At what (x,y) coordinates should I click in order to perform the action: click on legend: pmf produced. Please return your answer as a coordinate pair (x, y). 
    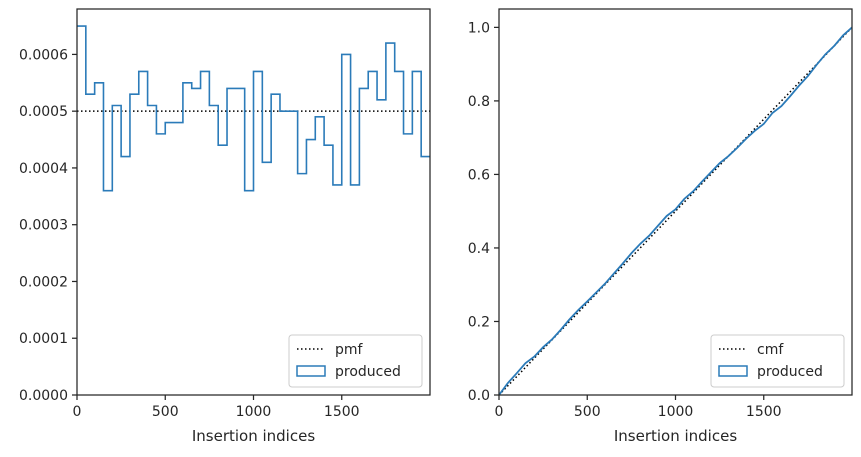
    Looking at the image, I should click on (355, 361).